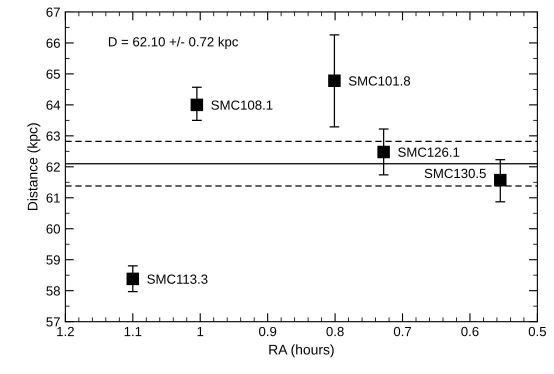  I want to click on annotation: SMC101.8, so click(379, 81).